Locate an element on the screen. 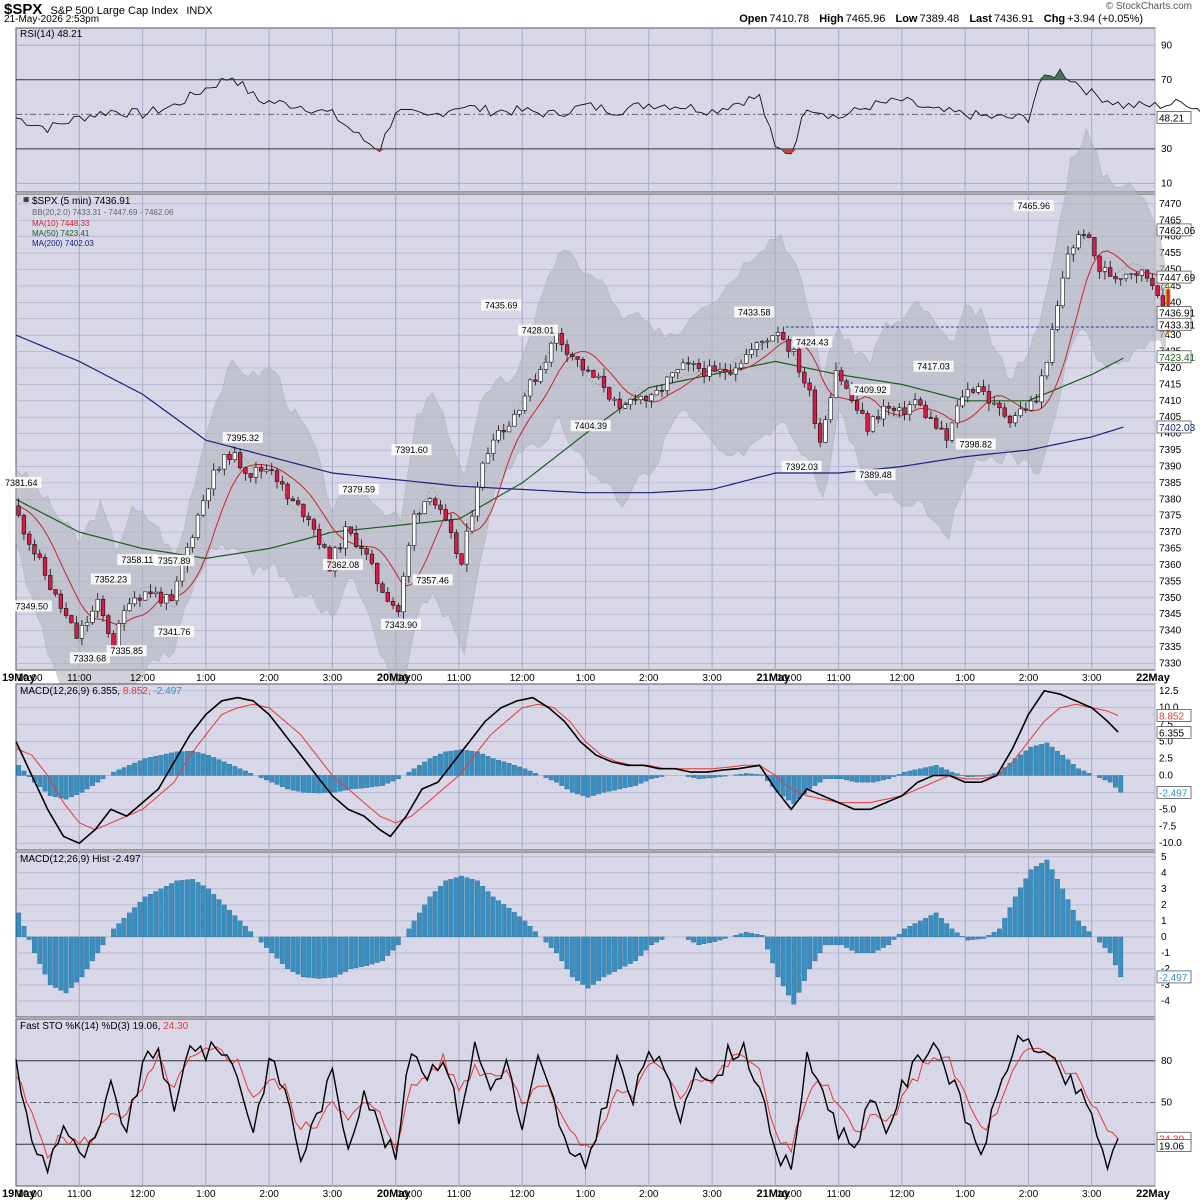  rsi-line is located at coordinates (607, 111).